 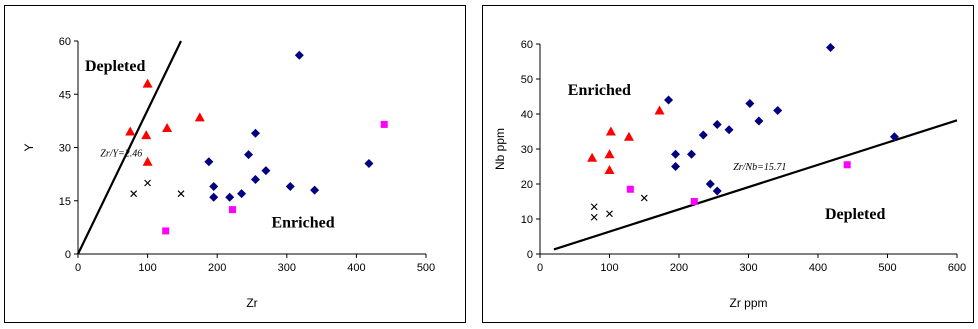 I want to click on ratio-annotation-label: Zr/Nb=15.71, so click(x=759, y=167).